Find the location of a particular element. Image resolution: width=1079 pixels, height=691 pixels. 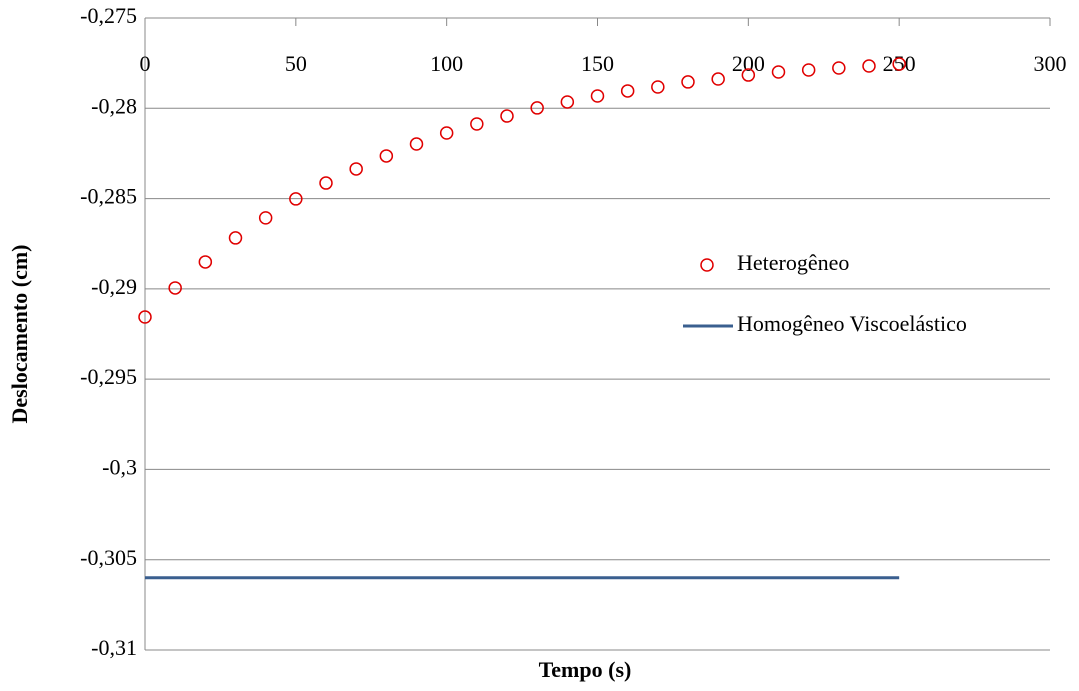

y-tick-label: -0,295 is located at coordinates (108, 376).